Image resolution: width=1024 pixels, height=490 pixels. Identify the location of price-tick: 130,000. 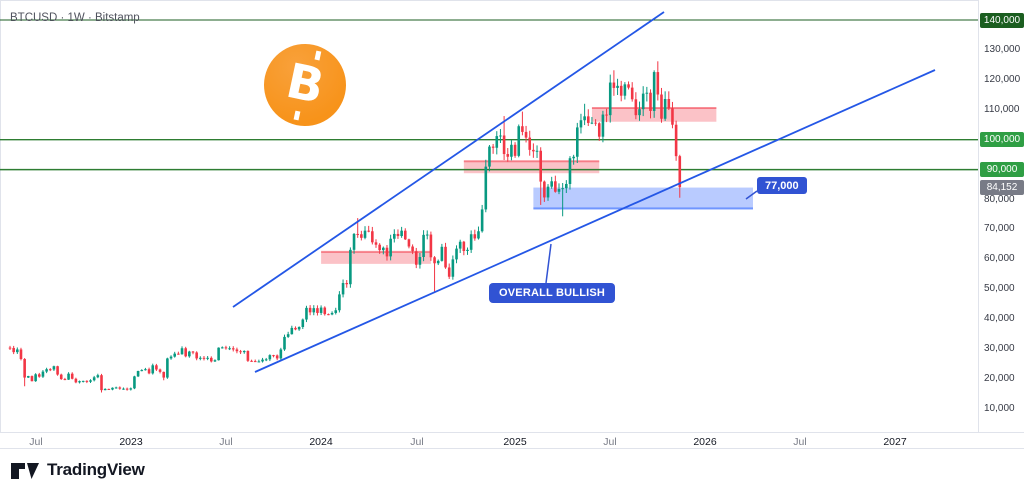
(1002, 49).